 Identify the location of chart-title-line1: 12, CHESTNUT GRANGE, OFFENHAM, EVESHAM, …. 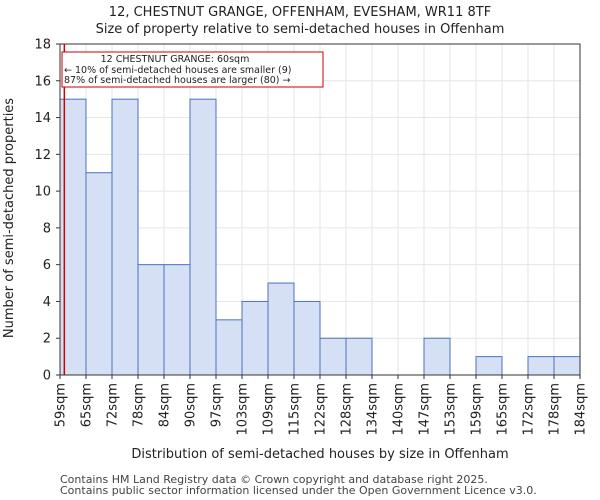
(300, 12).